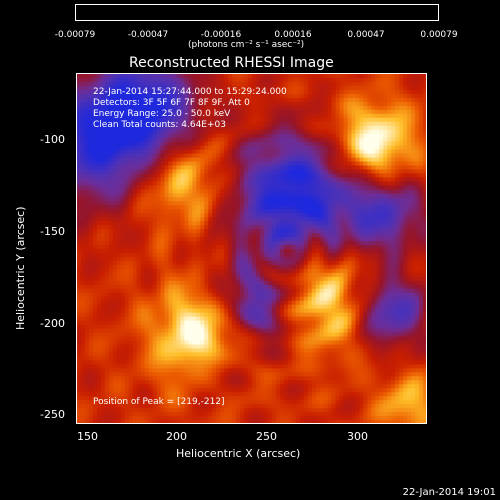  I want to click on x-tick-label: 200, so click(176, 436).